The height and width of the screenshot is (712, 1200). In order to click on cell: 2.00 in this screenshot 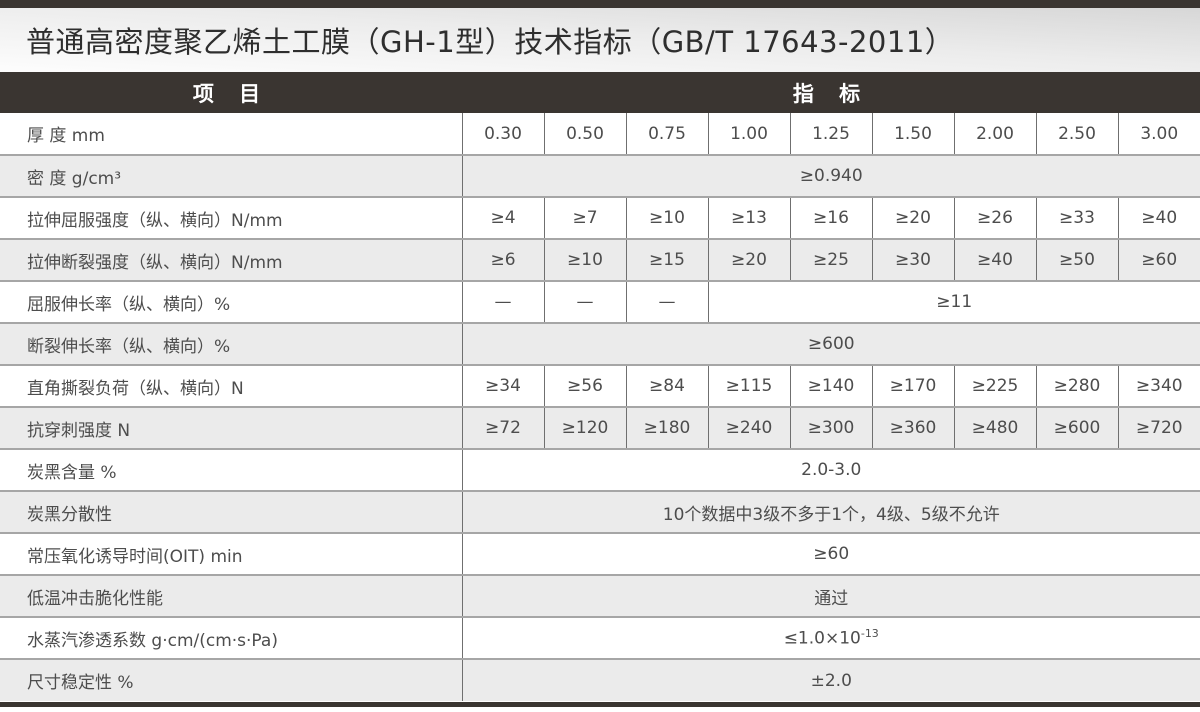, I will do `click(994, 134)`.